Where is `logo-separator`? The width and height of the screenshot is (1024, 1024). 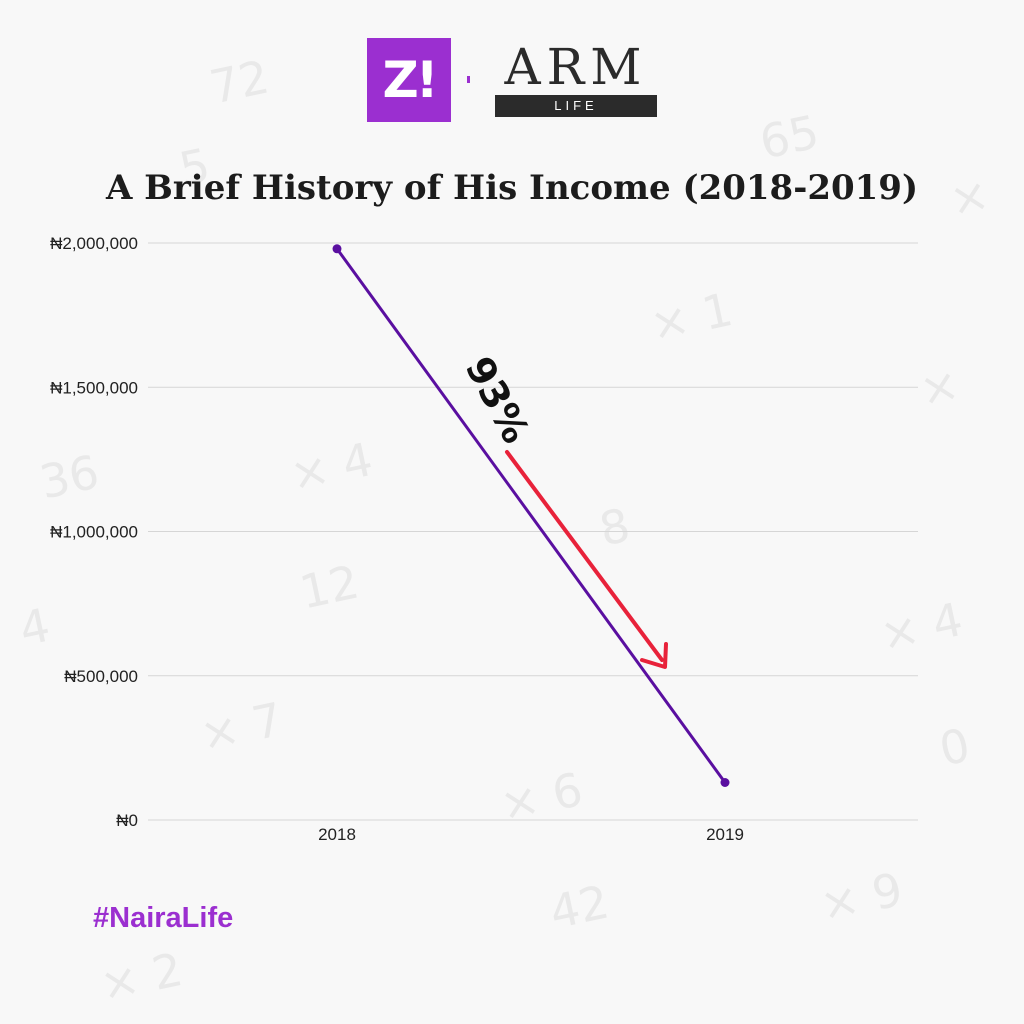 logo-separator is located at coordinates (468, 79).